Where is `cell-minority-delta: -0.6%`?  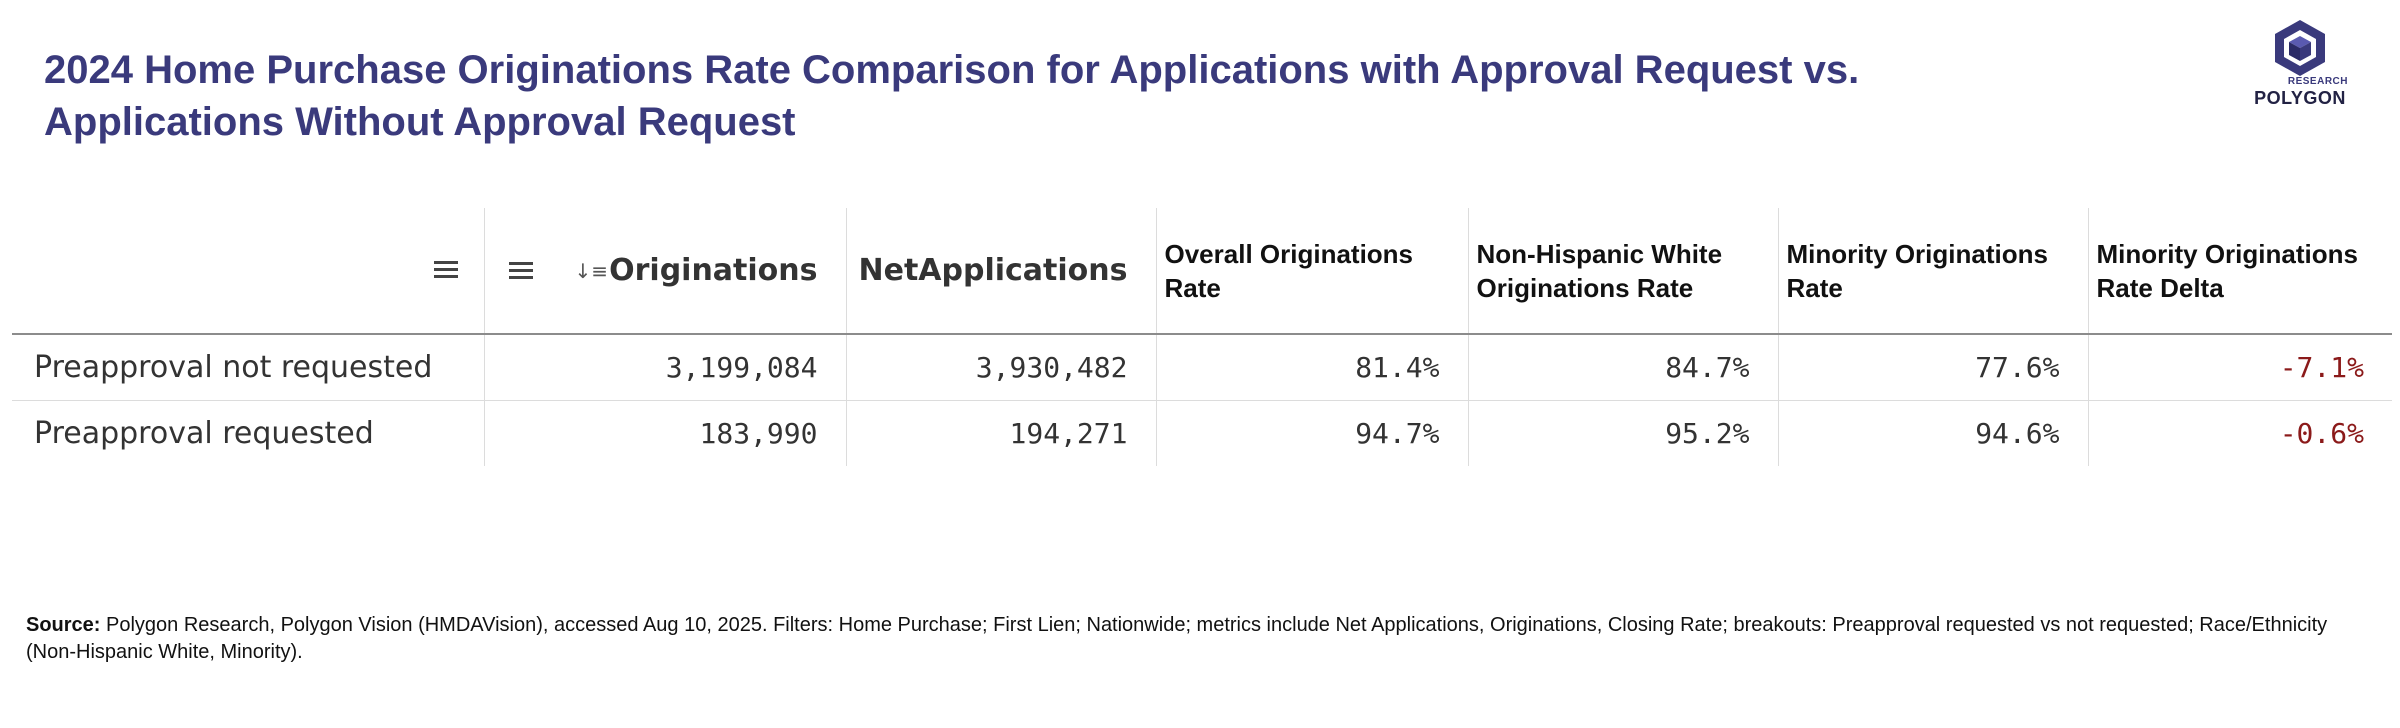
cell-minority-delta: -0.6% is located at coordinates (2239, 433).